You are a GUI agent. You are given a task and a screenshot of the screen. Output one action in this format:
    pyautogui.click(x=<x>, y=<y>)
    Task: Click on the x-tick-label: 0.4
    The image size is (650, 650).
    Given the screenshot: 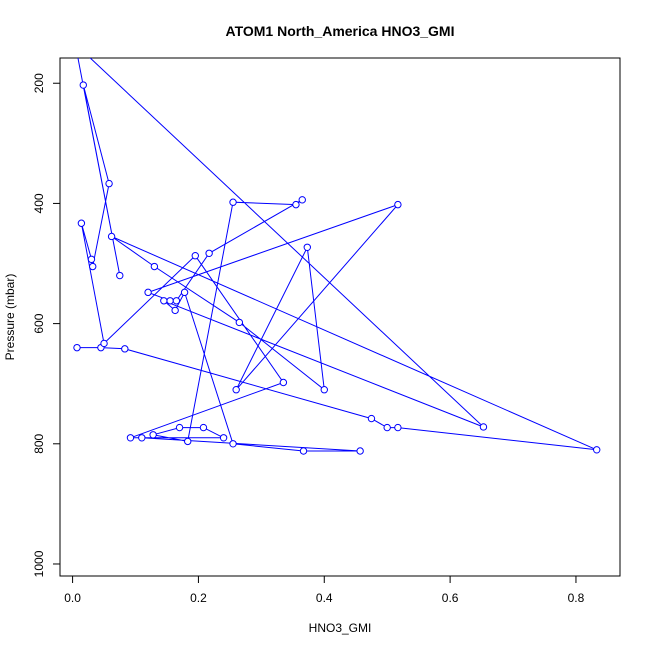 What is the action you would take?
    pyautogui.click(x=324, y=598)
    